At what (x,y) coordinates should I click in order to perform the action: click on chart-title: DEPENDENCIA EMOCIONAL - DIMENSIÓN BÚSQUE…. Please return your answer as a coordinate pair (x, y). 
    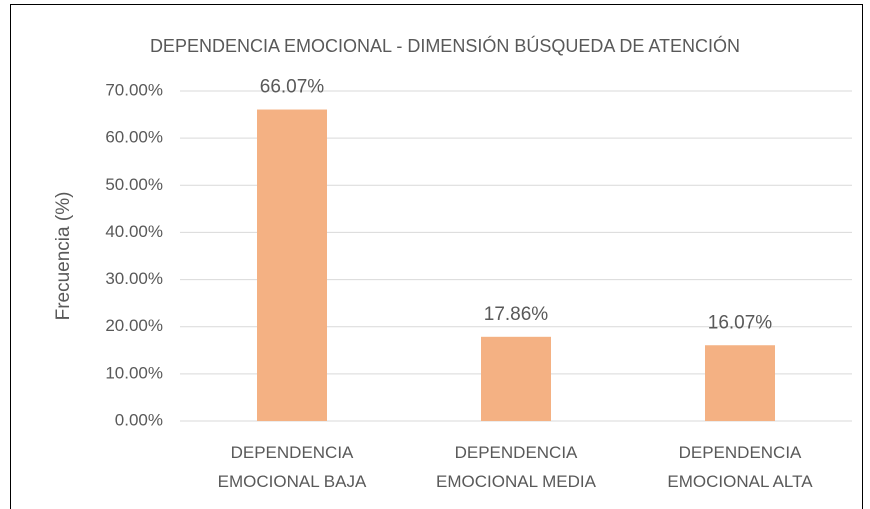
    Looking at the image, I should click on (445, 45).